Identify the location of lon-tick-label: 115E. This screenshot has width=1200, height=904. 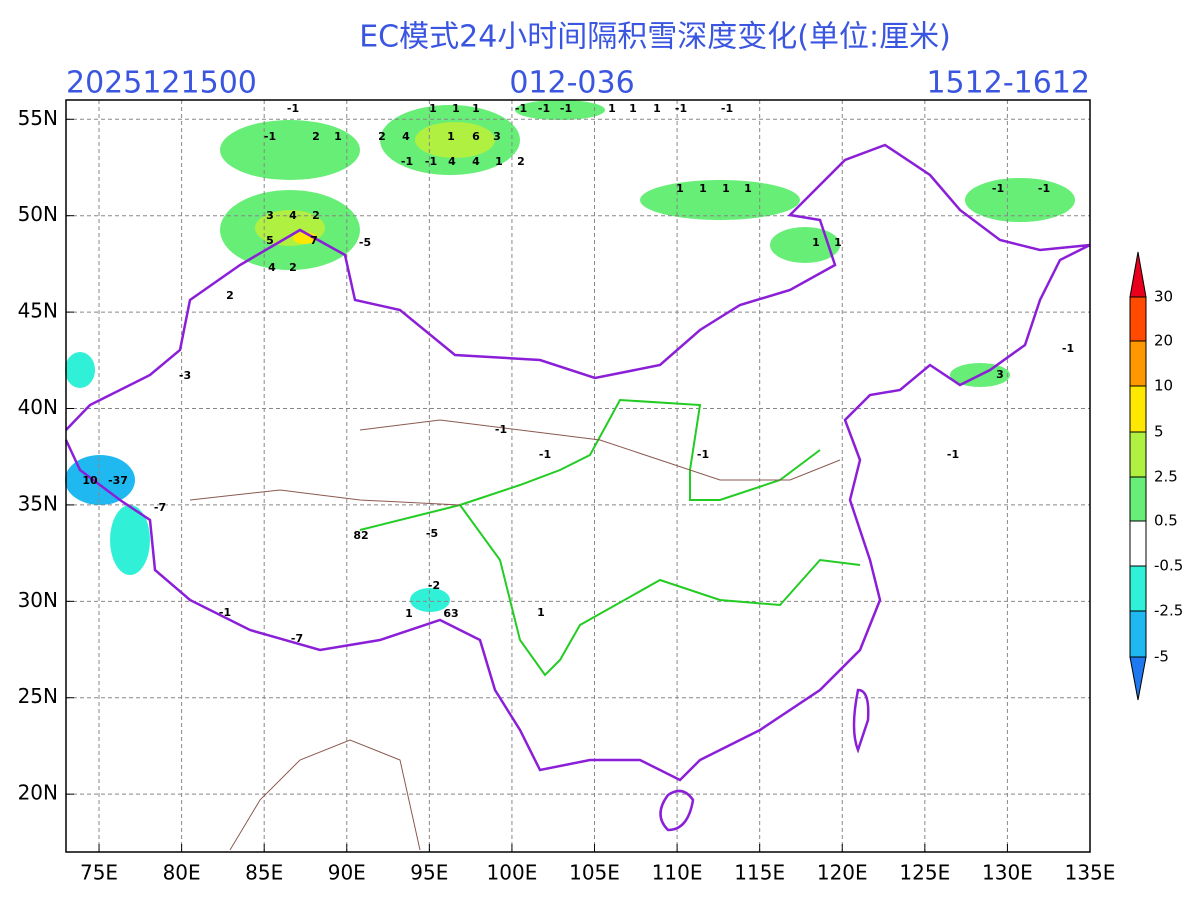
(759, 873).